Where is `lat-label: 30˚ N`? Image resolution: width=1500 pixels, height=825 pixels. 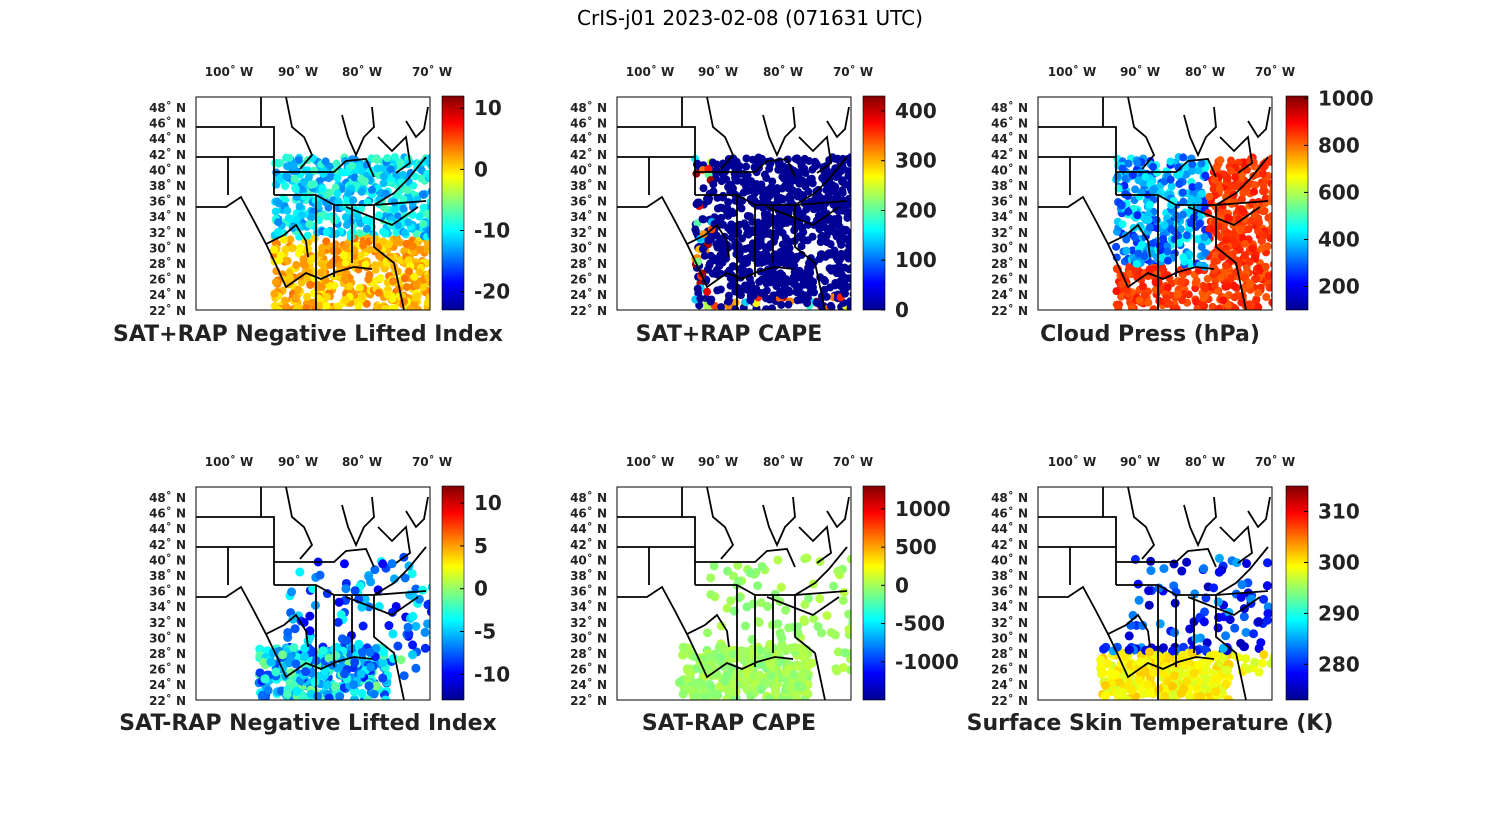
lat-label: 30˚ N is located at coordinates (588, 637).